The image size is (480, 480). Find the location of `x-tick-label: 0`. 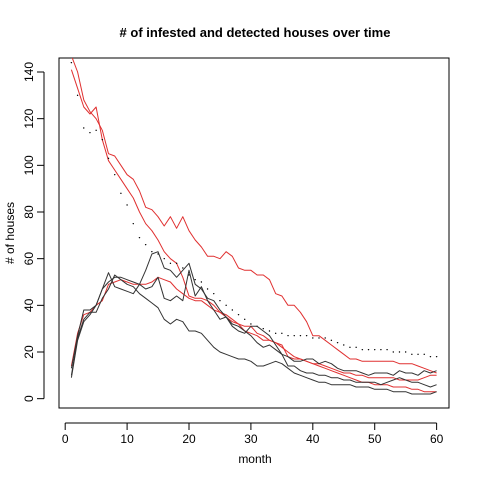

x-tick-label: 0 is located at coordinates (65, 439).